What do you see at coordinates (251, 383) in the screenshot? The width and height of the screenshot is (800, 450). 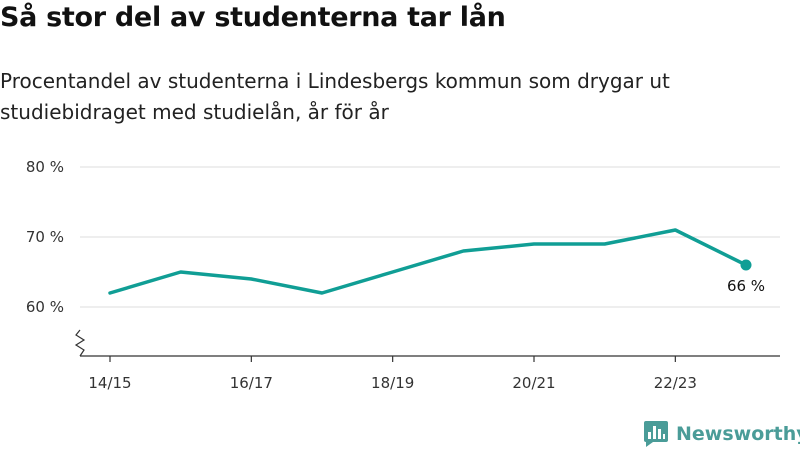 I see `x-tick-label: 16/17` at bounding box center [251, 383].